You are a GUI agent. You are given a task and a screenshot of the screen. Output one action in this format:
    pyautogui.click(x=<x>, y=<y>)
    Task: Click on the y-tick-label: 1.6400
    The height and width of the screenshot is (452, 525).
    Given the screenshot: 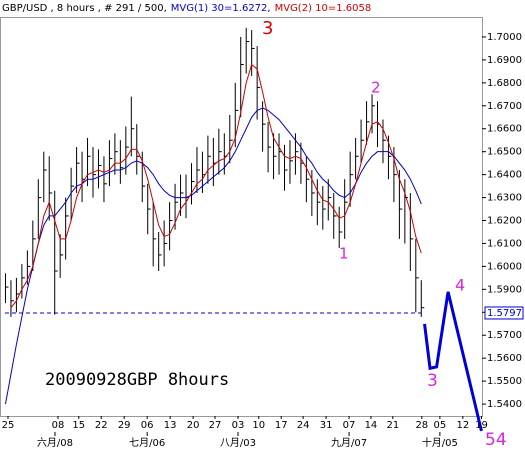 What is the action you would take?
    pyautogui.click(x=504, y=175)
    